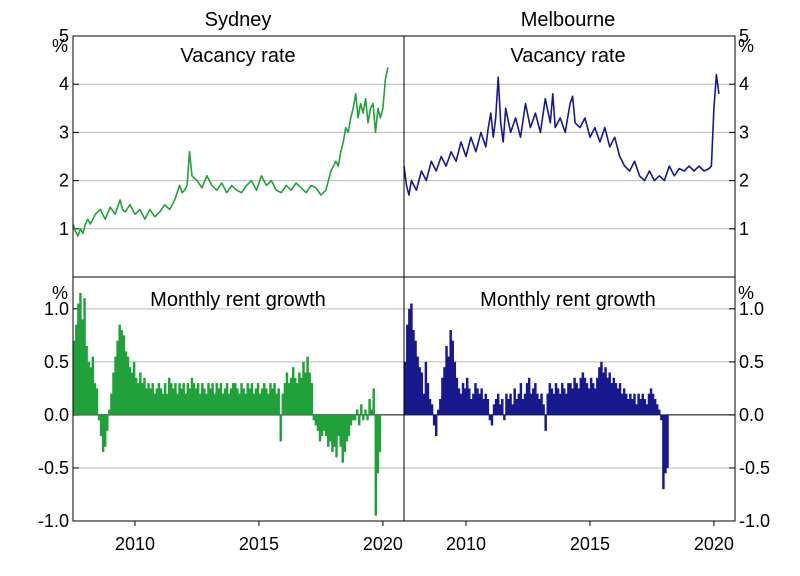  I want to click on y-tick-label: 1.0, so click(56, 309).